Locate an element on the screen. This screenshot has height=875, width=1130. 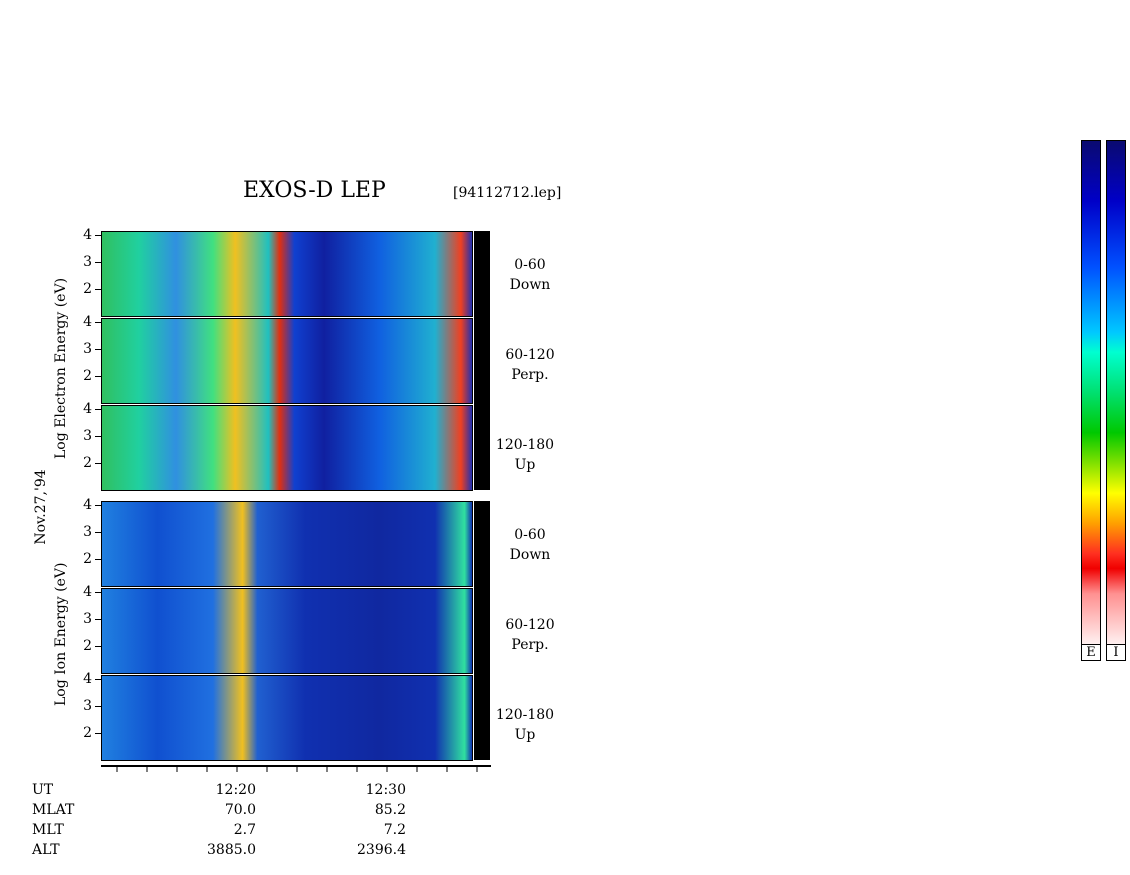
date-label: Nov.27,'94 is located at coordinates (41, 507).